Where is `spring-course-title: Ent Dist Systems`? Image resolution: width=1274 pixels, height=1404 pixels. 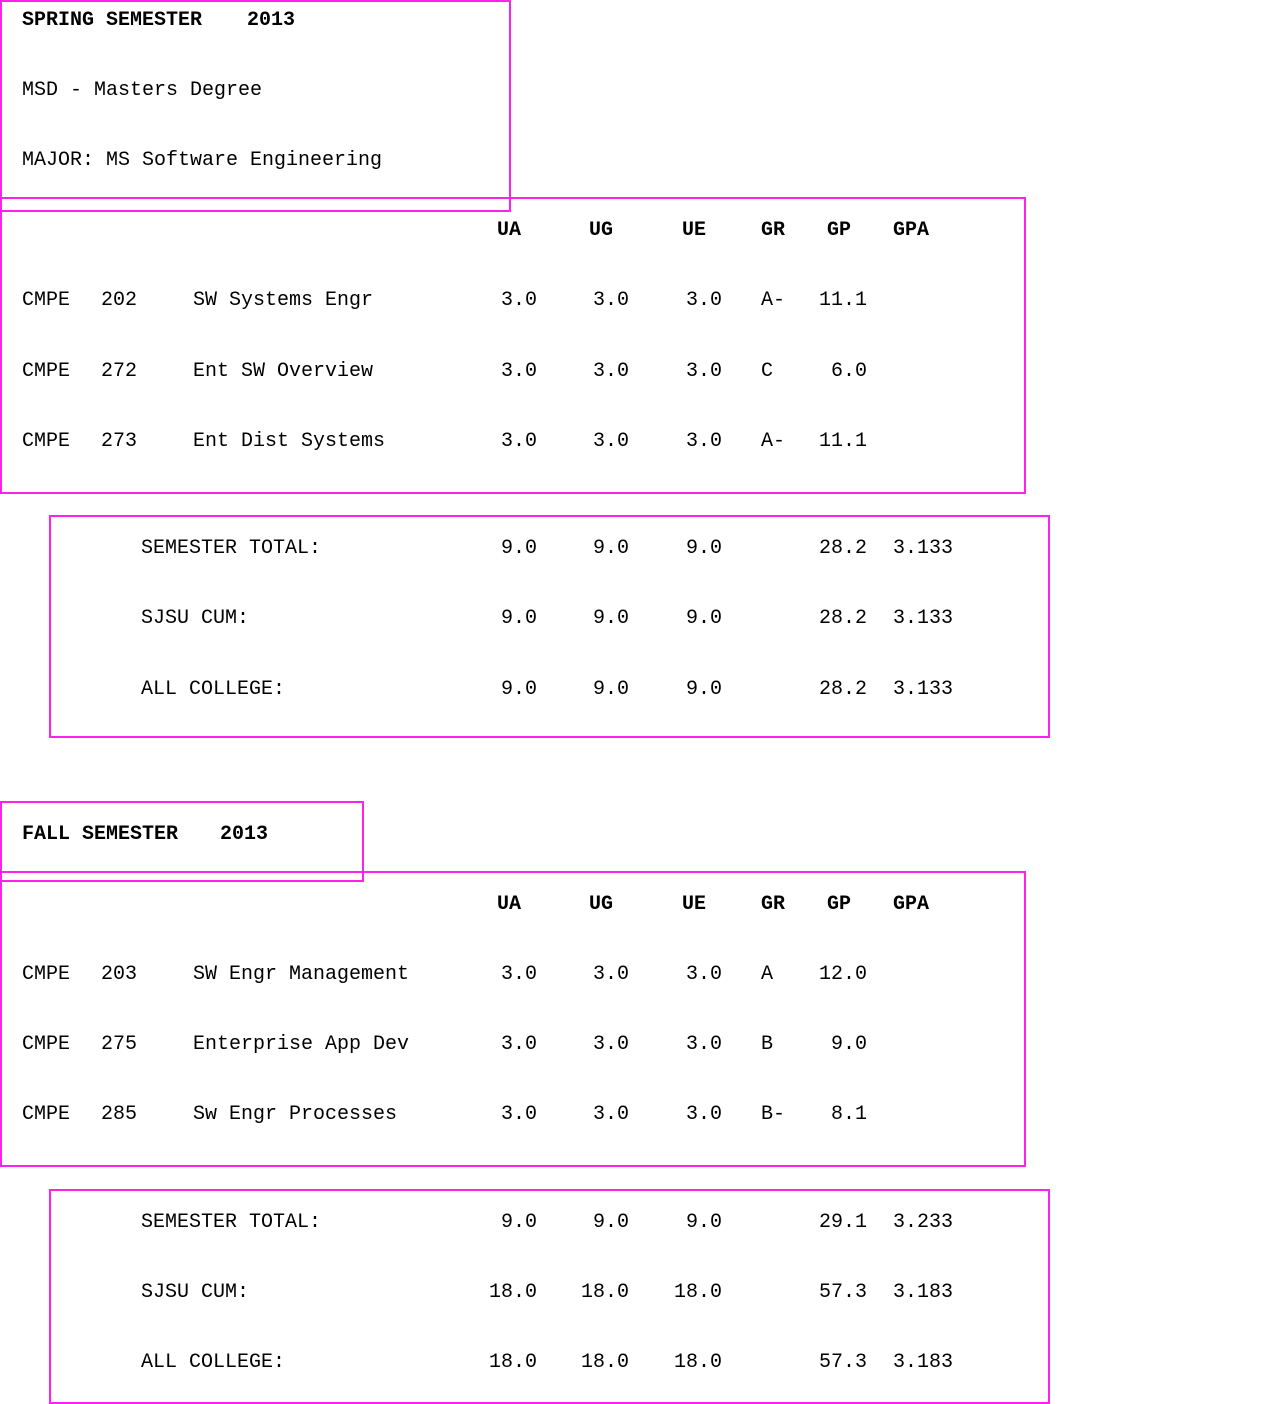
spring-course-title: Ent Dist Systems is located at coordinates (289, 441).